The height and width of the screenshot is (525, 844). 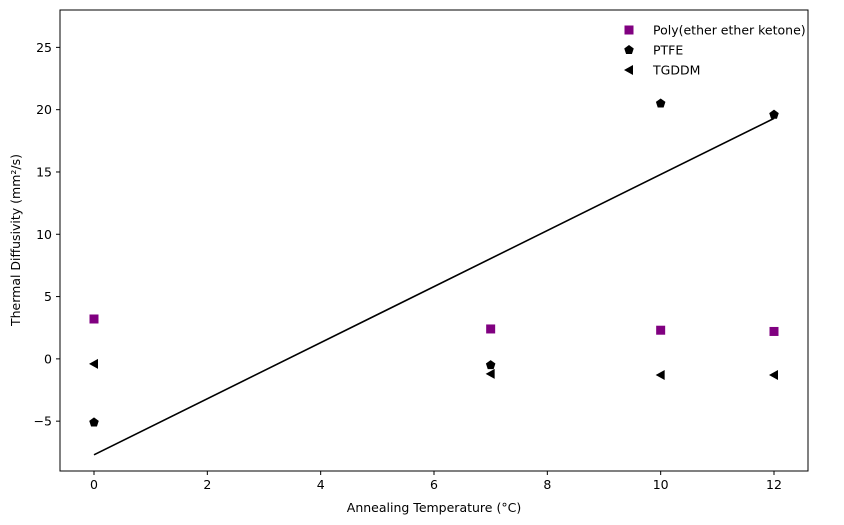 I want to click on x-tick-label: 0, so click(x=94, y=484).